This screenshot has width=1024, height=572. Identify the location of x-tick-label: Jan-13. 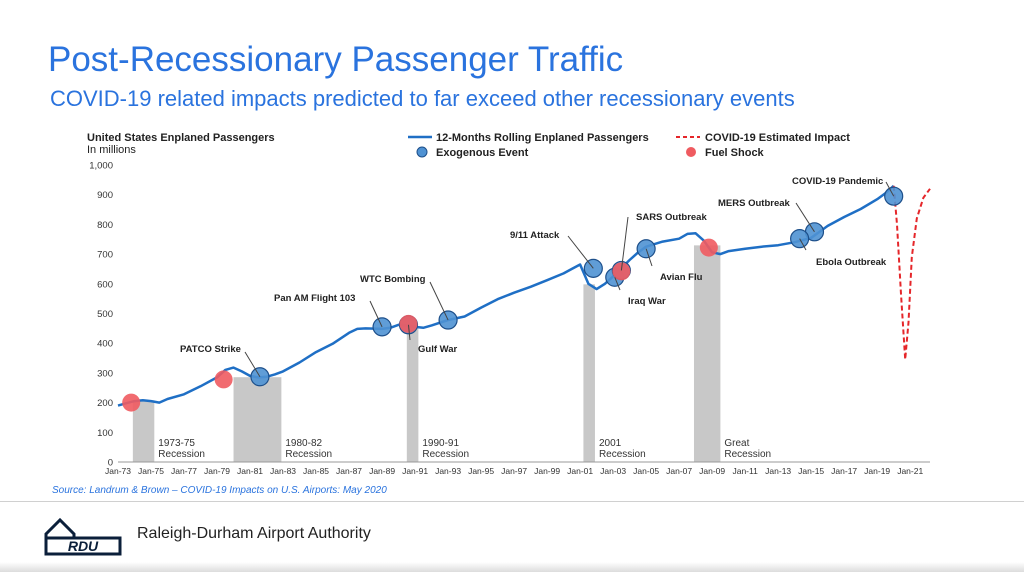
(778, 471).